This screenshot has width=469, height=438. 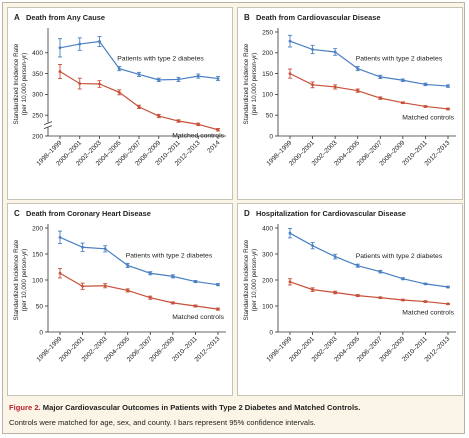 I want to click on panel-title: Death from Coronary Heart Disease, so click(x=88, y=213).